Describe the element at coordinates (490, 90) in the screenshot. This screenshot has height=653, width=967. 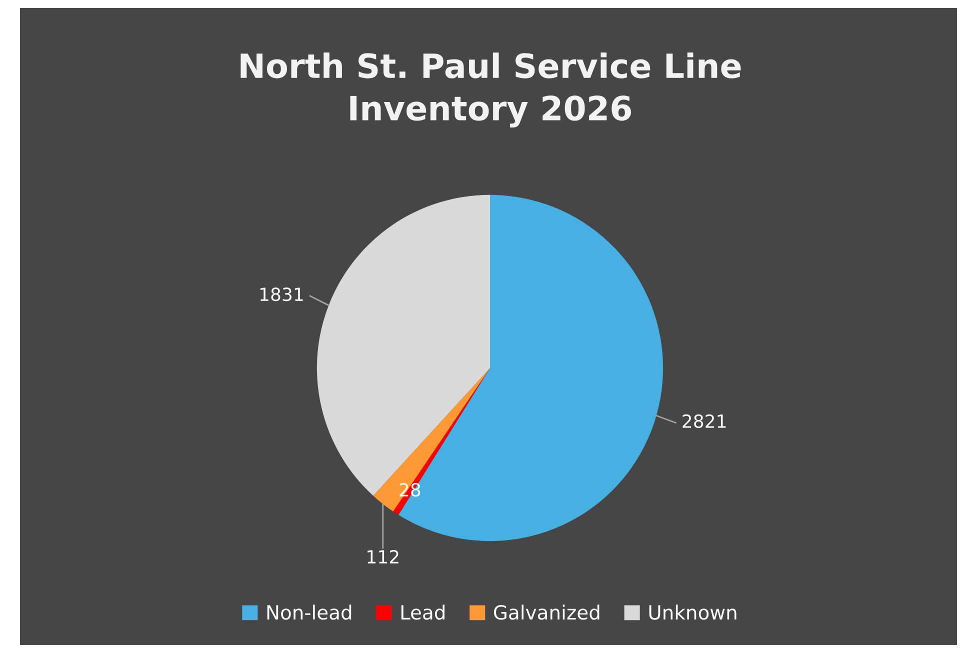
I see `chart-title: North St. Paul Service Line Inventory 2026` at that location.